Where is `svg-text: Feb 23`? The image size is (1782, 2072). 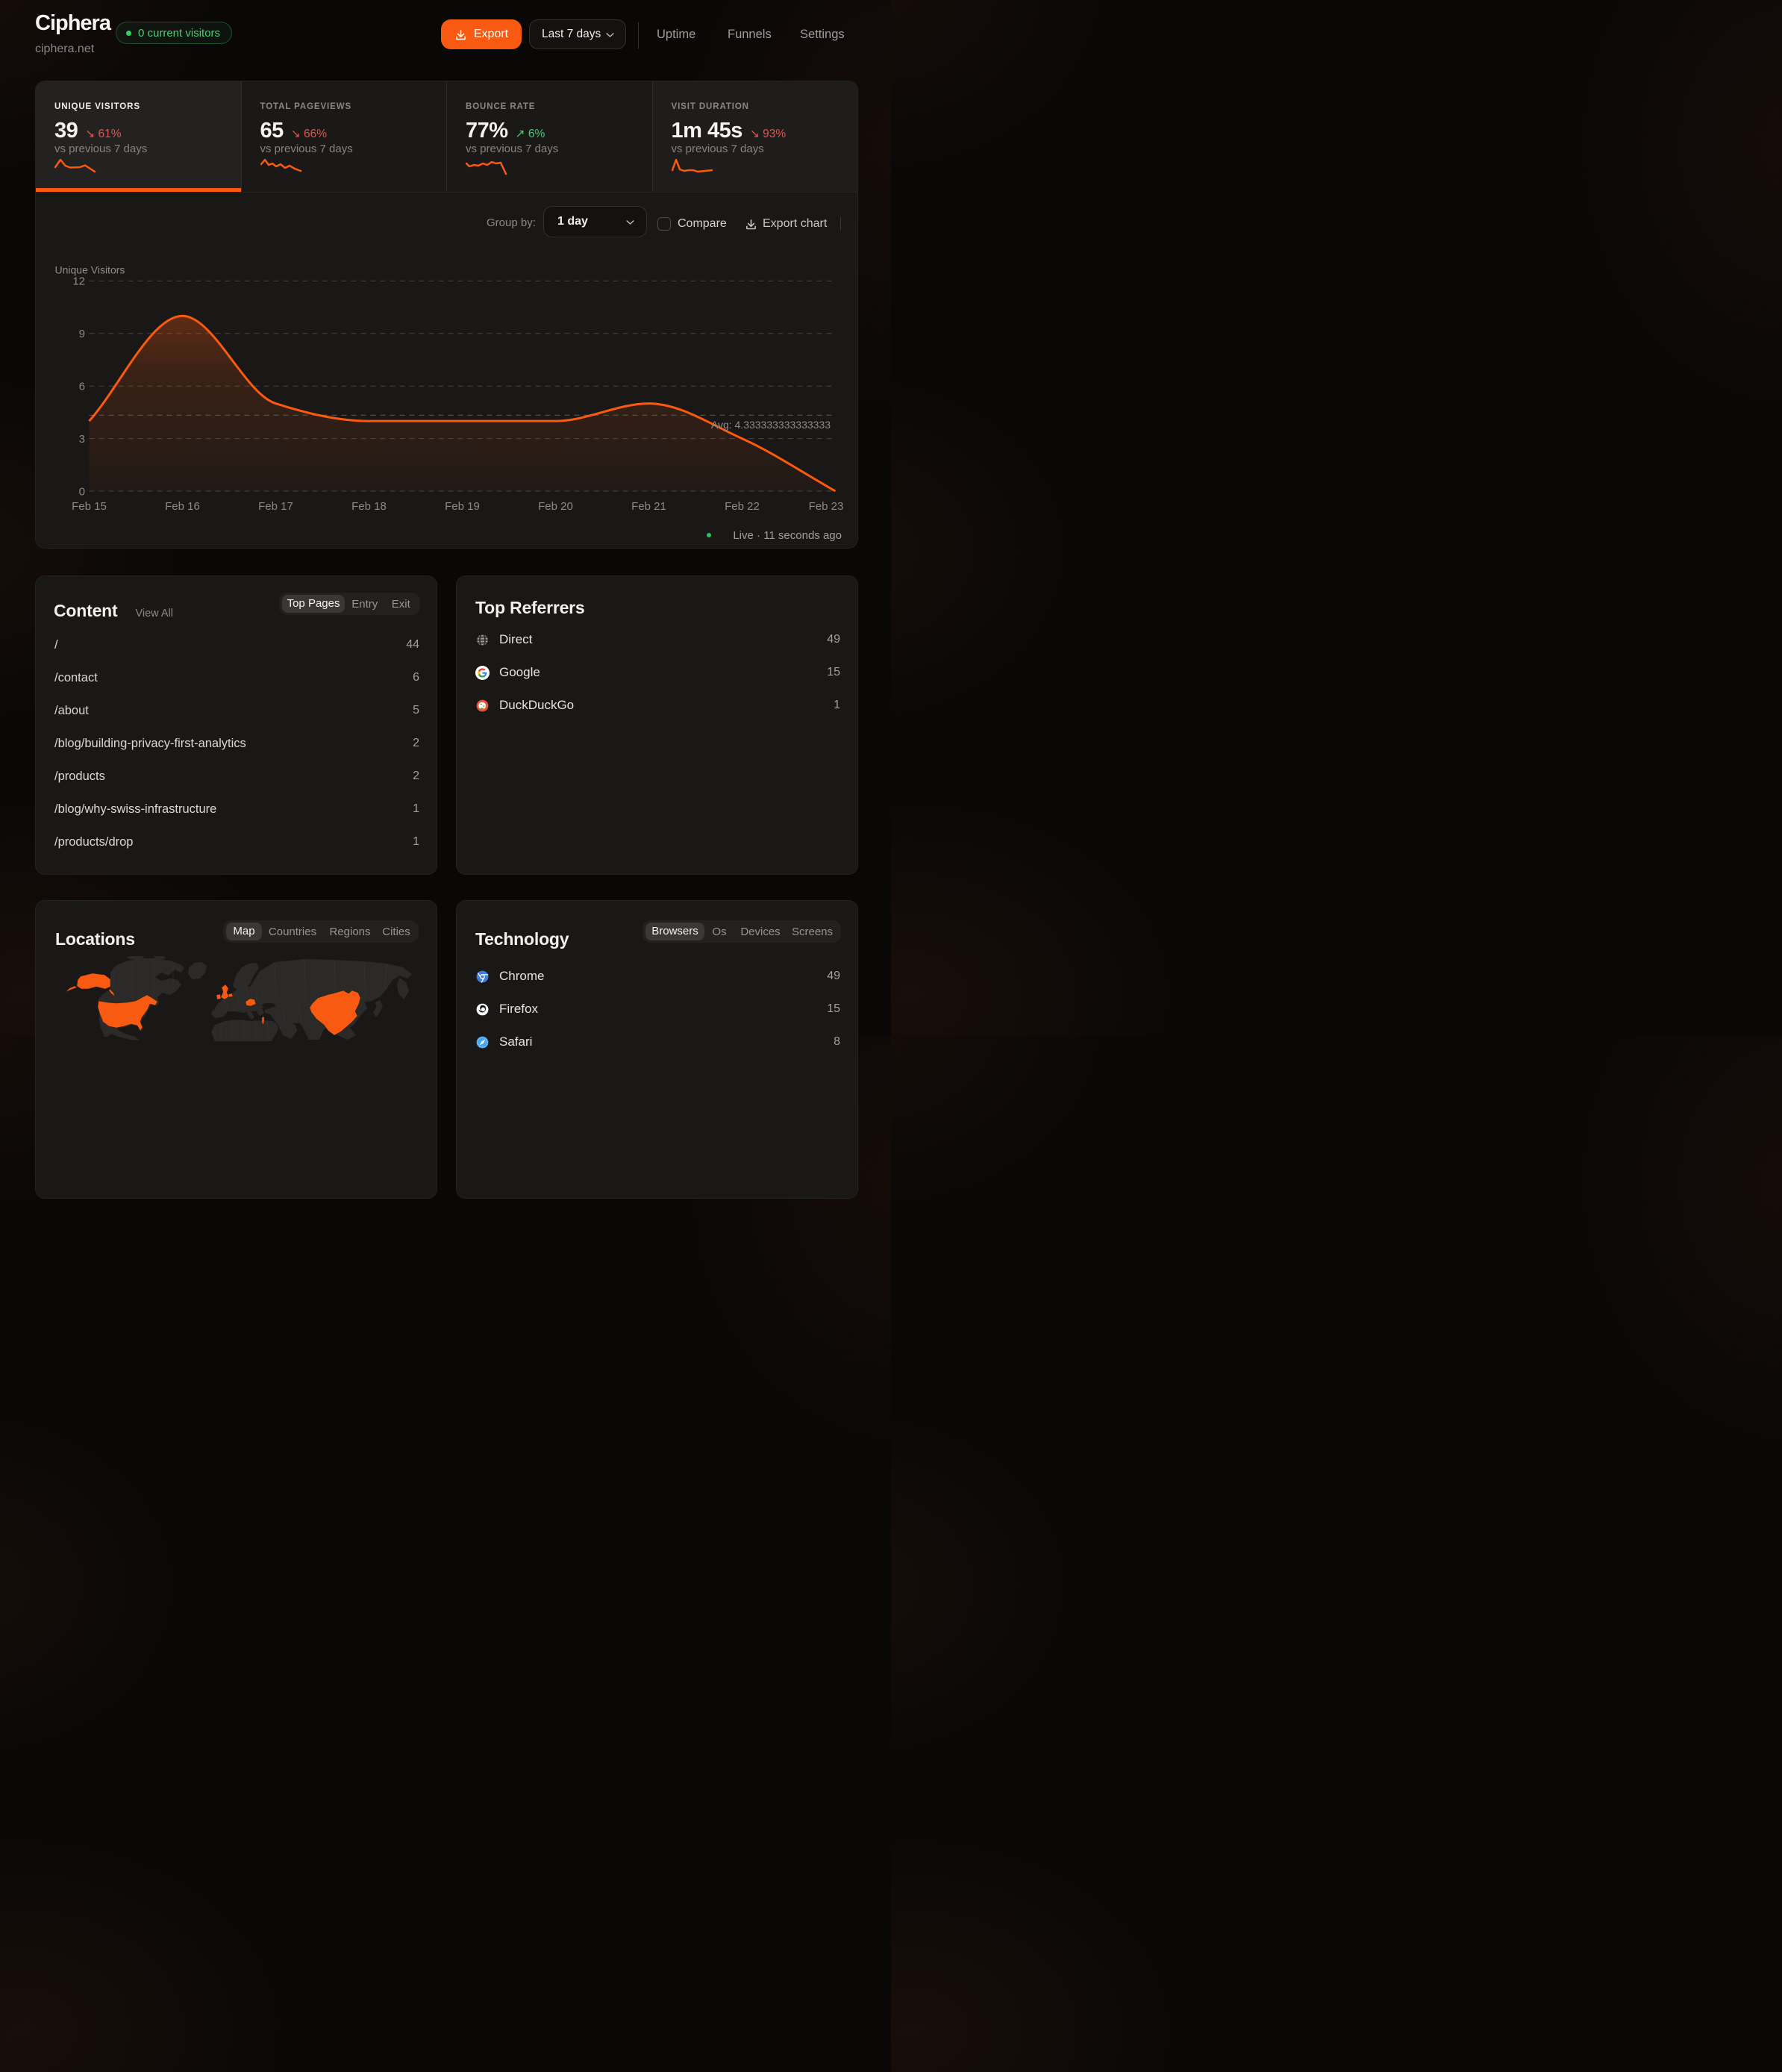
svg-text: Feb 23 is located at coordinates (826, 506).